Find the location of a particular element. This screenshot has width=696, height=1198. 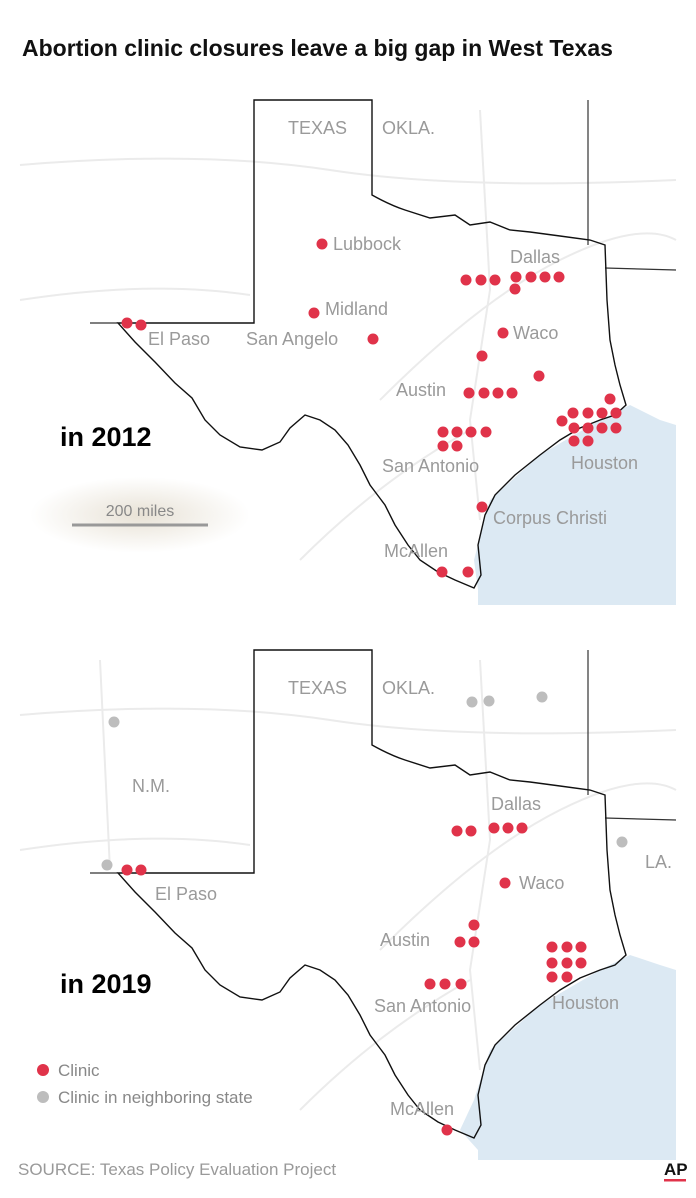

year-label: in 2012 is located at coordinates (106, 437).